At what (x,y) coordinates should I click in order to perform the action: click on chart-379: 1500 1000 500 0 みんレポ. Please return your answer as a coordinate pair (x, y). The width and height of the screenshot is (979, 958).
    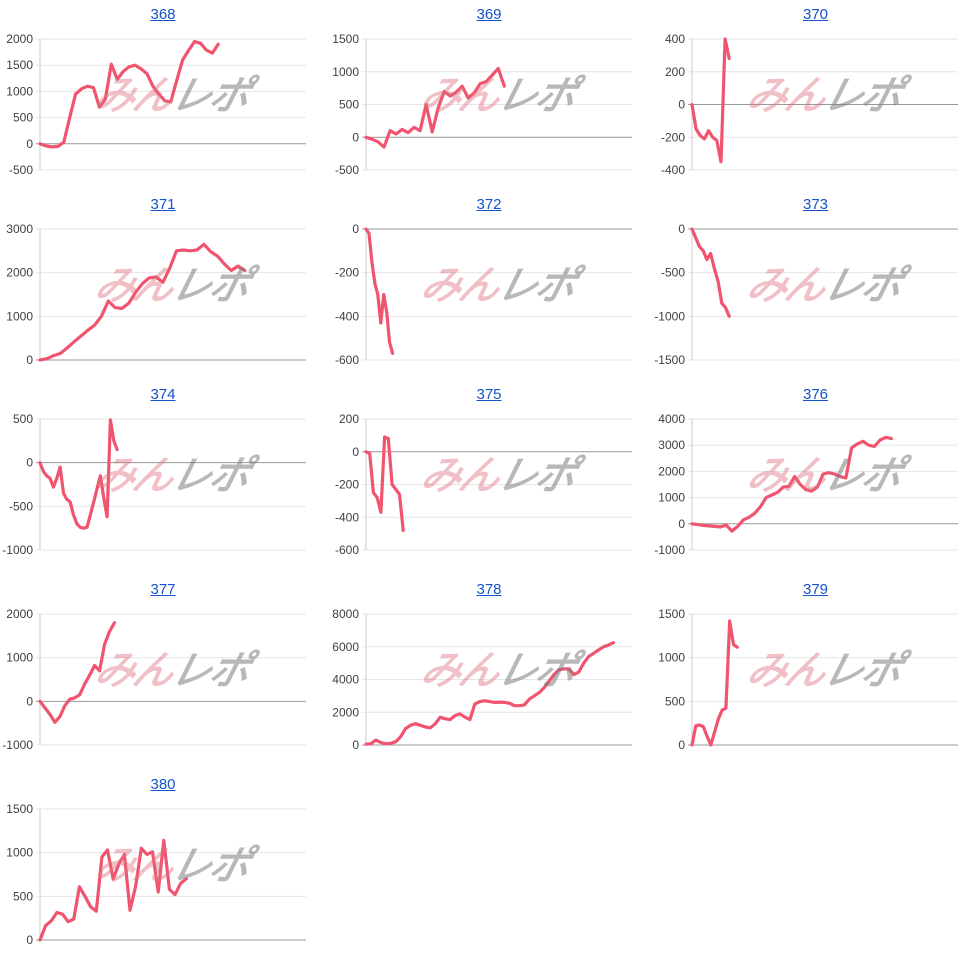
    Looking at the image, I should click on (815, 688).